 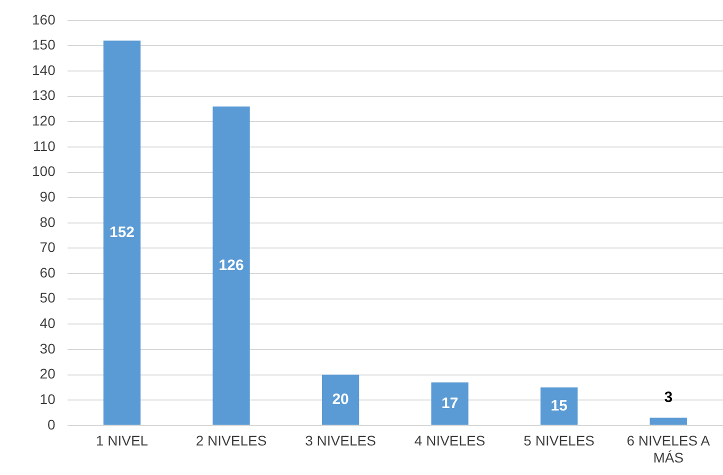 What do you see at coordinates (122, 440) in the screenshot?
I see `x-tick-label: 1 NIVEL` at bounding box center [122, 440].